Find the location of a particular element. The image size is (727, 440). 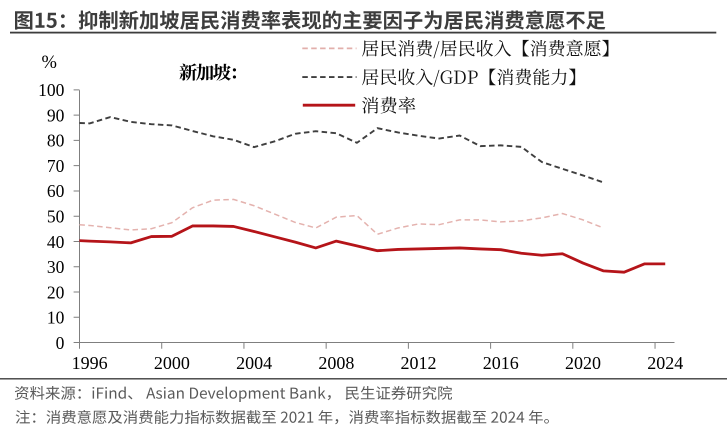

svg-text: 40 is located at coordinates (56, 242).